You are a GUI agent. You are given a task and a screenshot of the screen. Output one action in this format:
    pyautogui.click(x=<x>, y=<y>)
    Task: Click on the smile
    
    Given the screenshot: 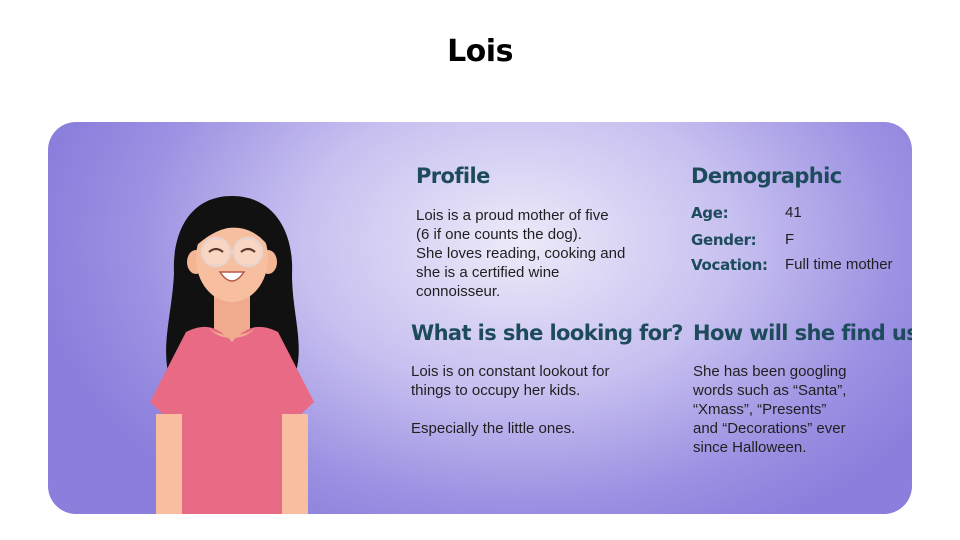 What is the action you would take?
    pyautogui.click(x=232, y=276)
    